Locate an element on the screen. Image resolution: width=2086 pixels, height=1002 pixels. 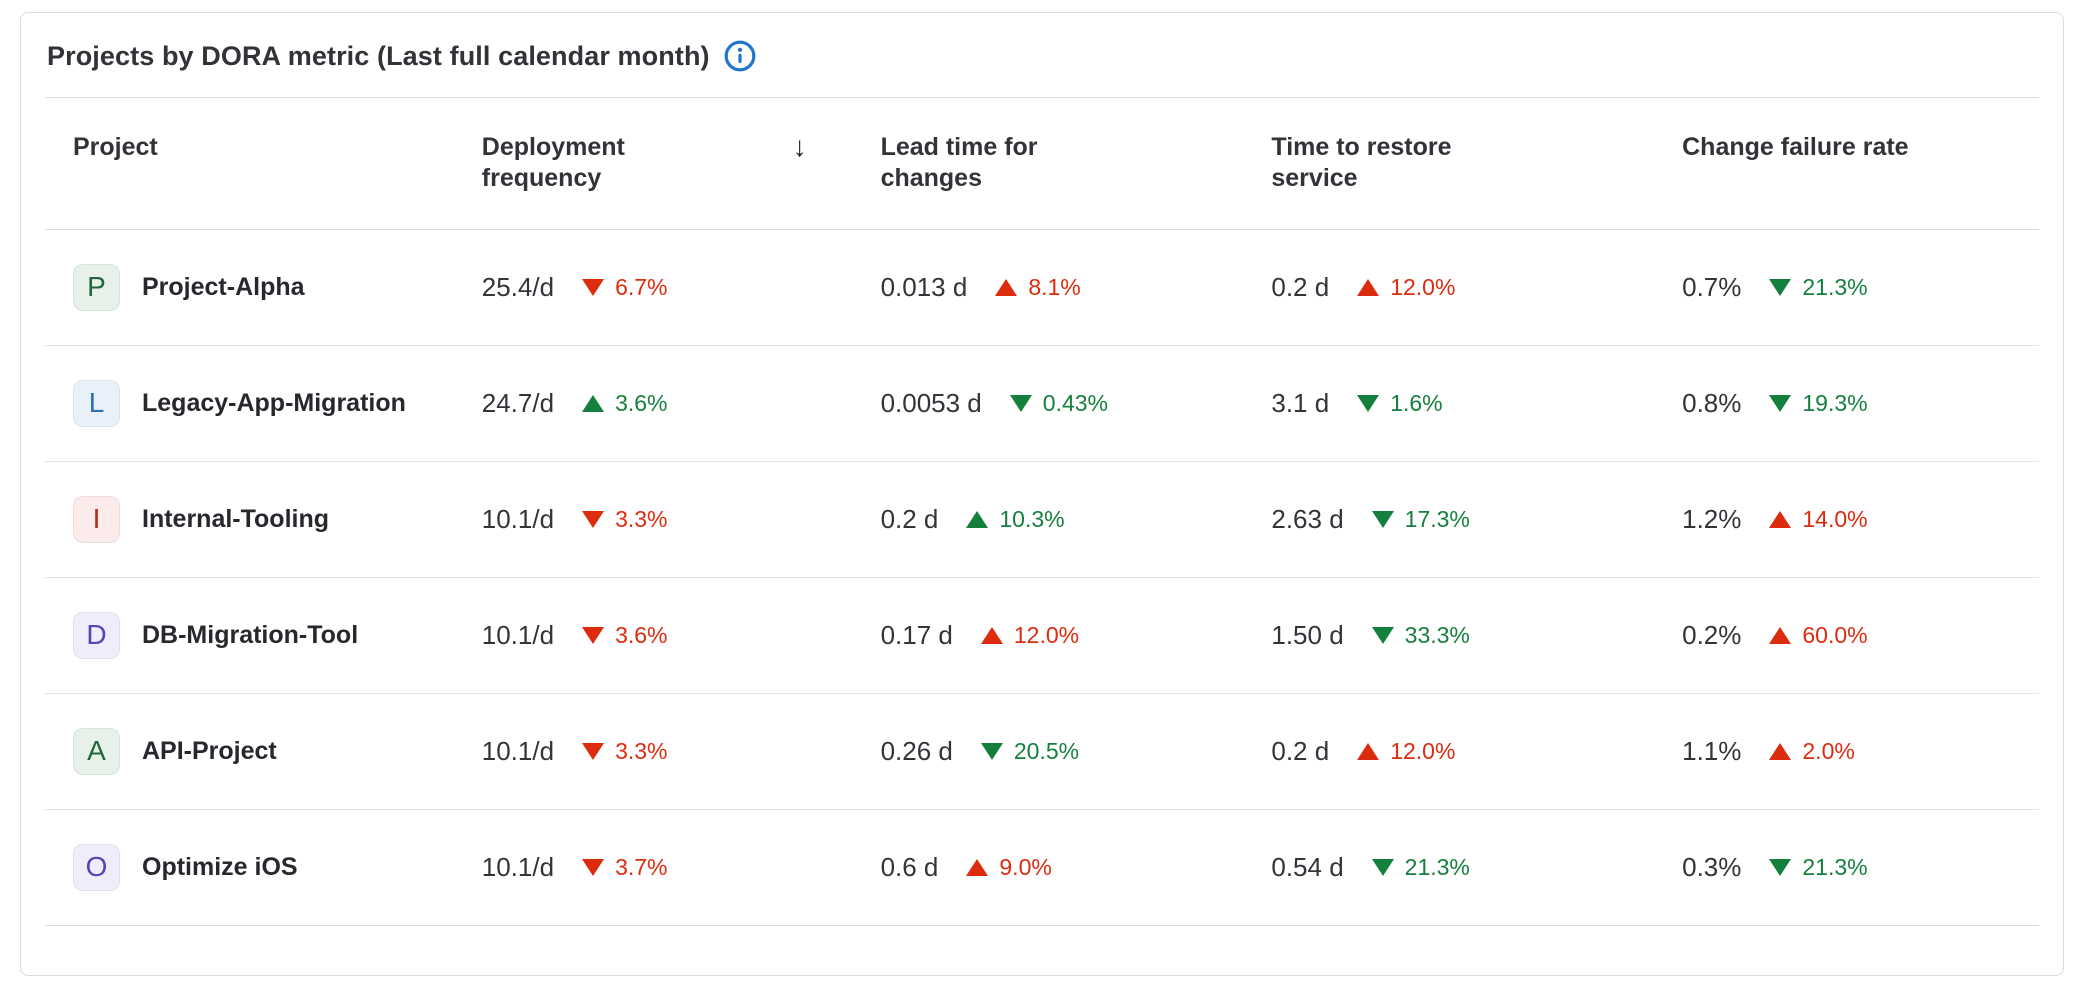
metric-value: 0.0053 d is located at coordinates (931, 402).